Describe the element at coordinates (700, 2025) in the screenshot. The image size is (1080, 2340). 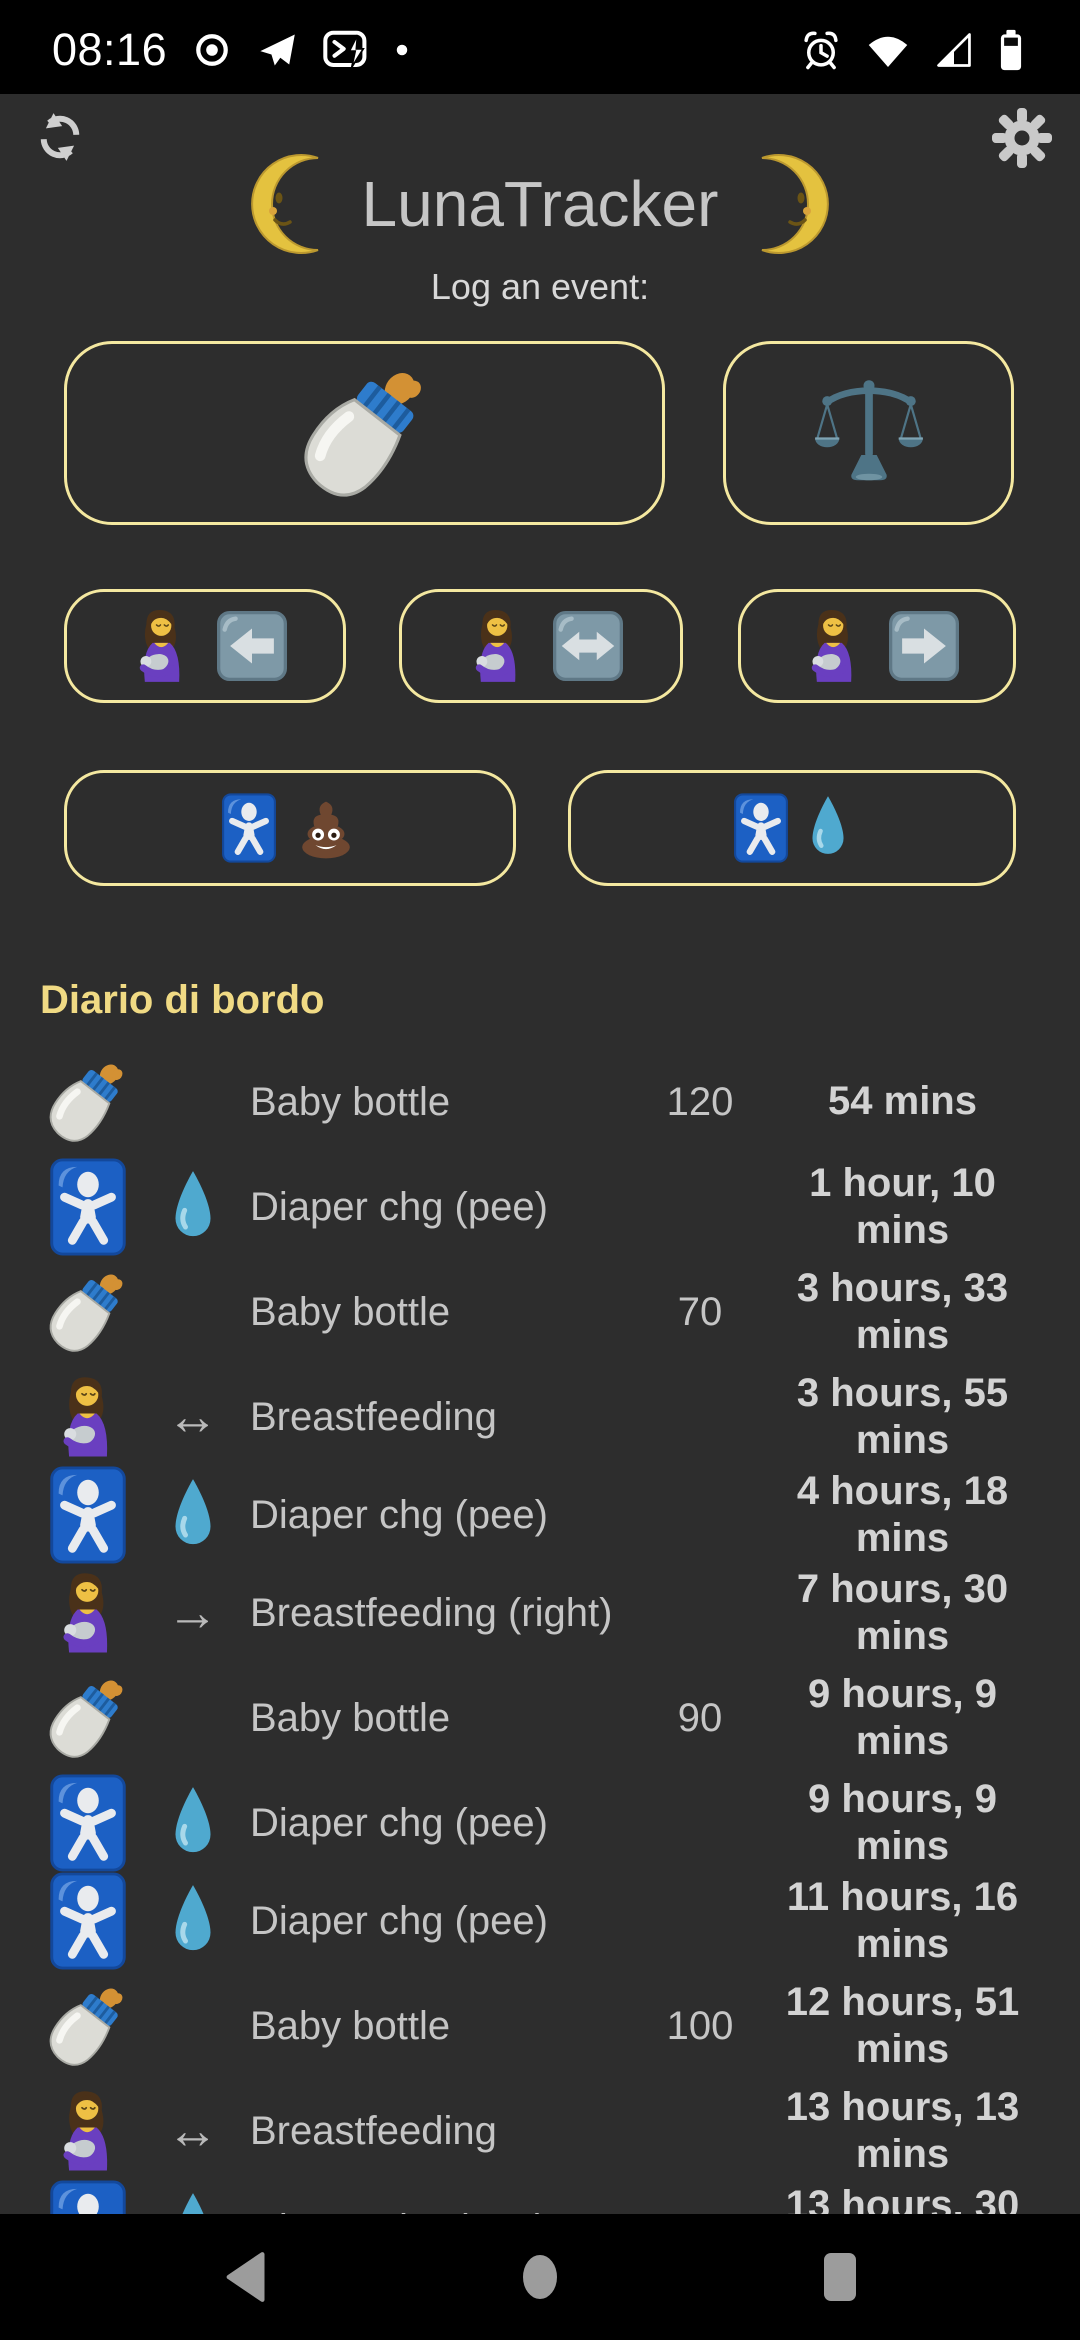
I see `event-quantity: 100` at that location.